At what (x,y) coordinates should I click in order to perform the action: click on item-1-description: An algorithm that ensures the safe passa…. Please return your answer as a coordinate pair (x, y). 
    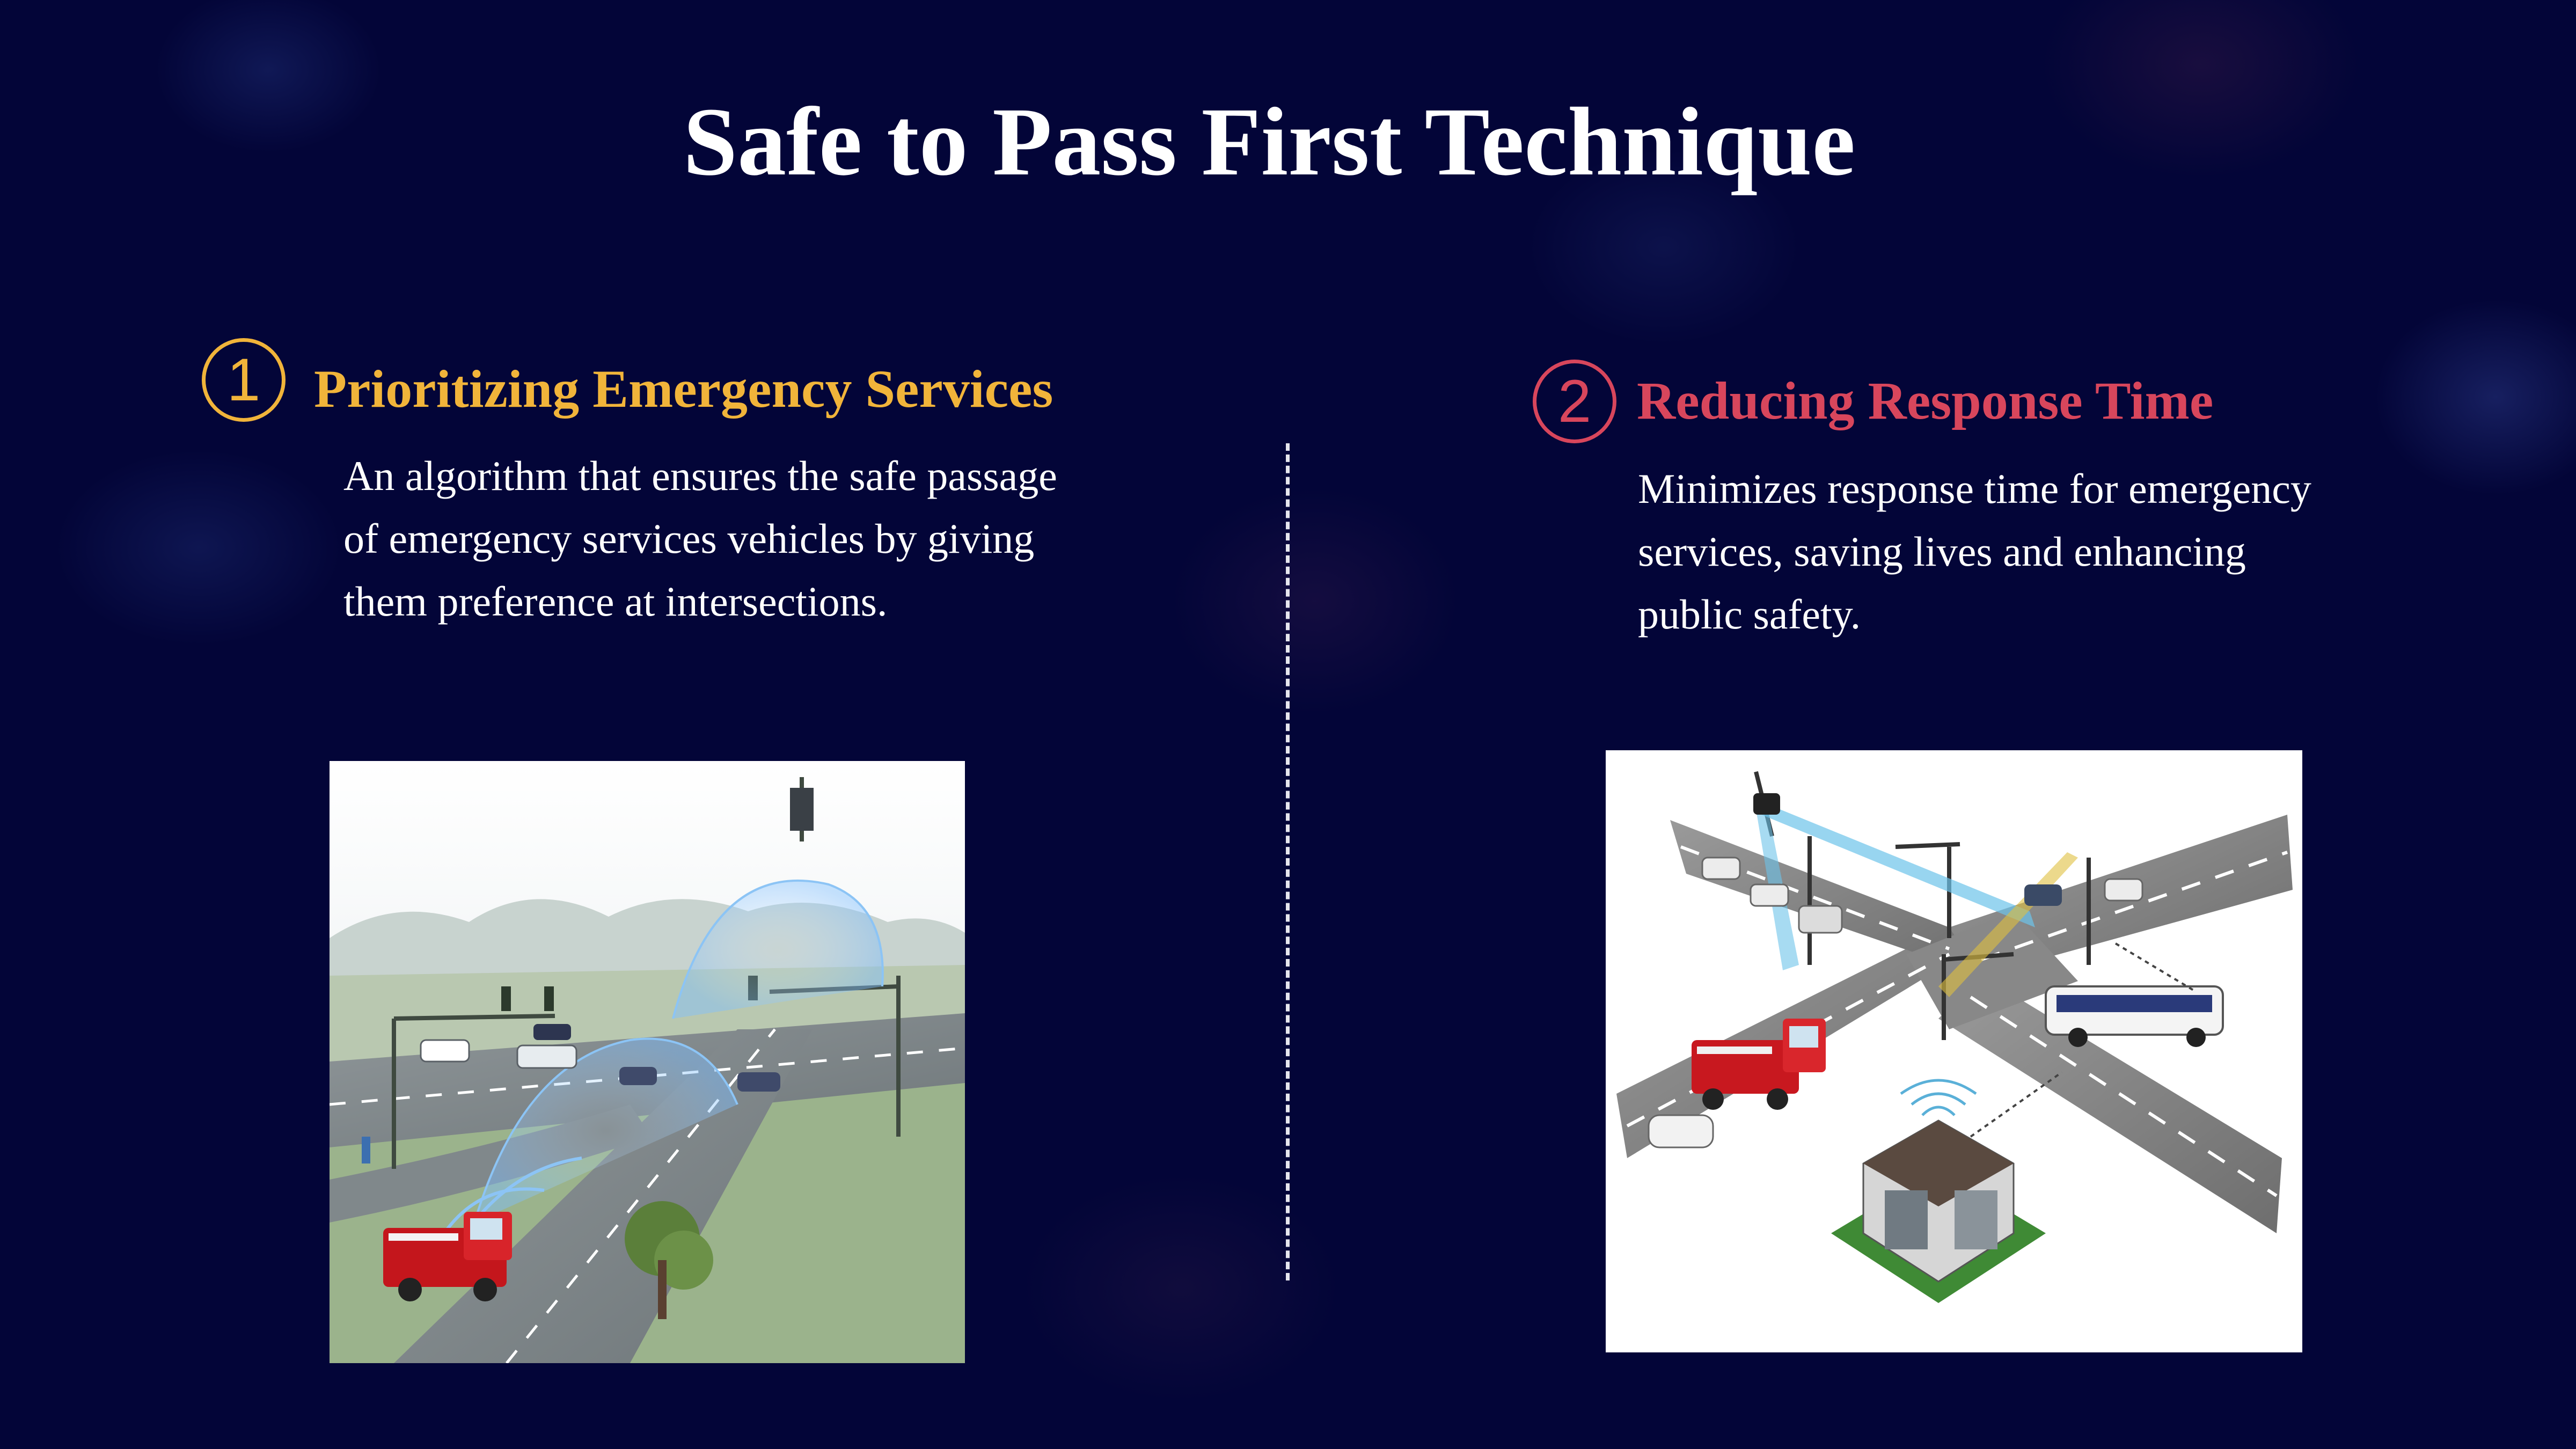
    Looking at the image, I should click on (700, 538).